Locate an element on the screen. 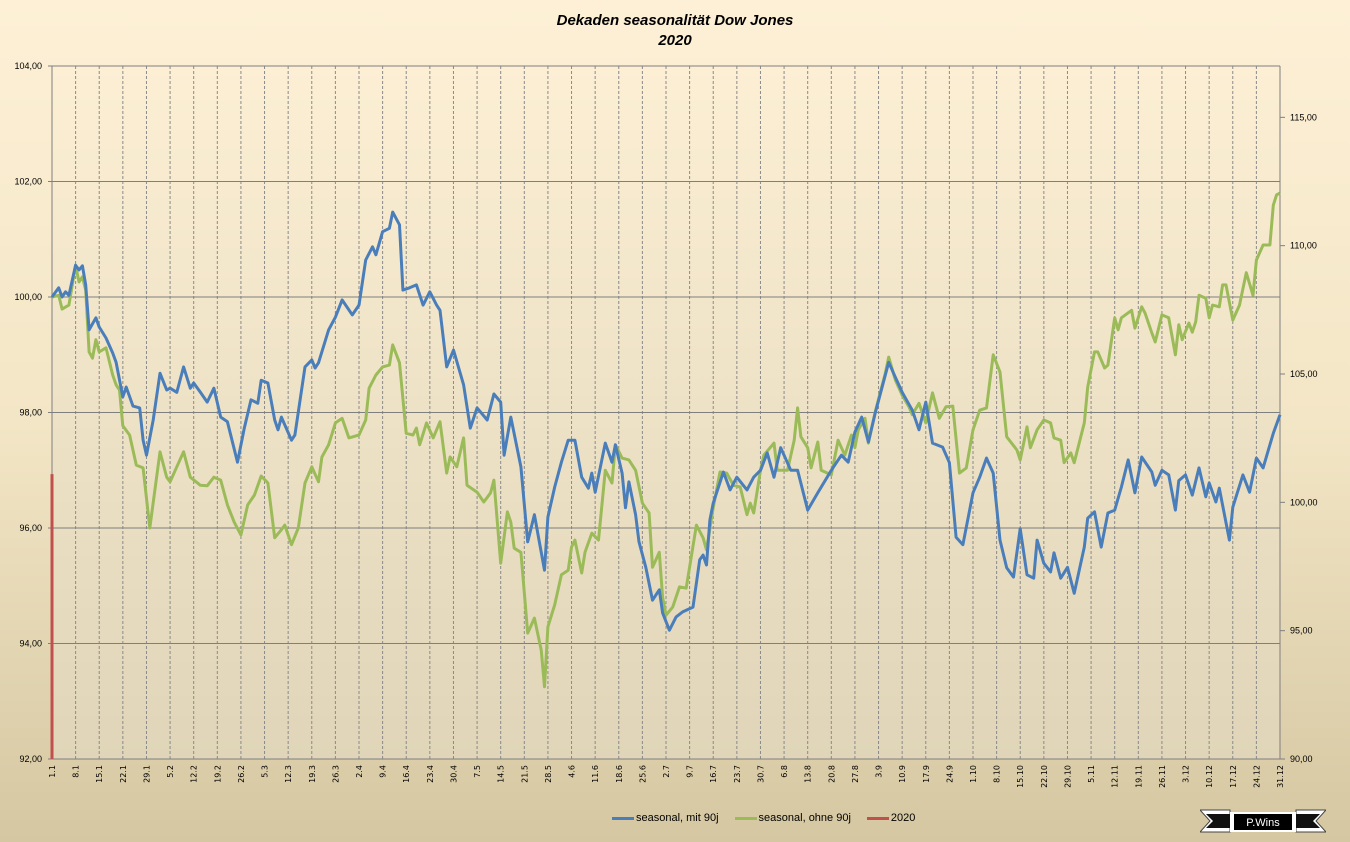  x-tick-label: 25.6 is located at coordinates (642, 774).